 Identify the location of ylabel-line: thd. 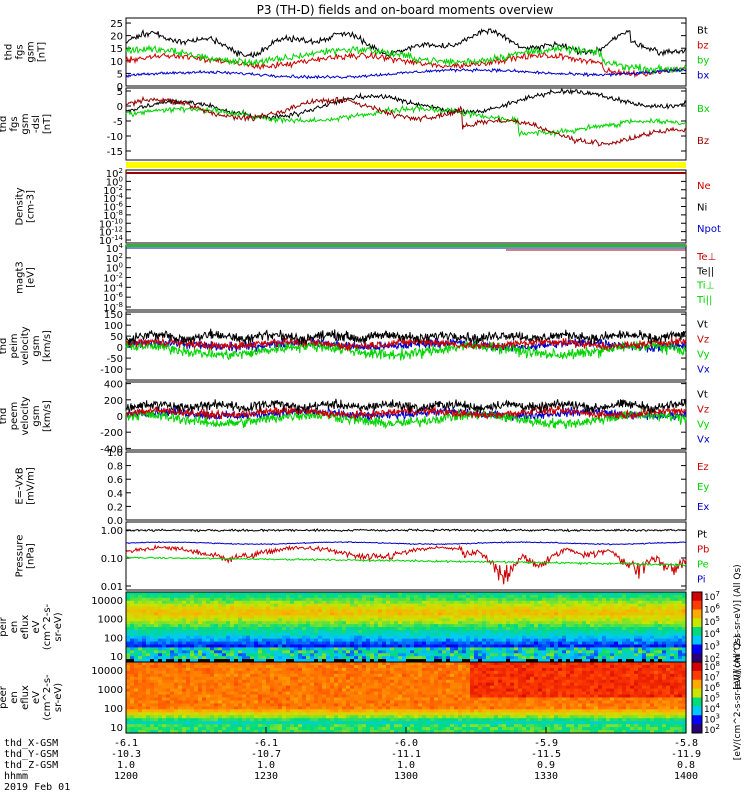
(9, 52).